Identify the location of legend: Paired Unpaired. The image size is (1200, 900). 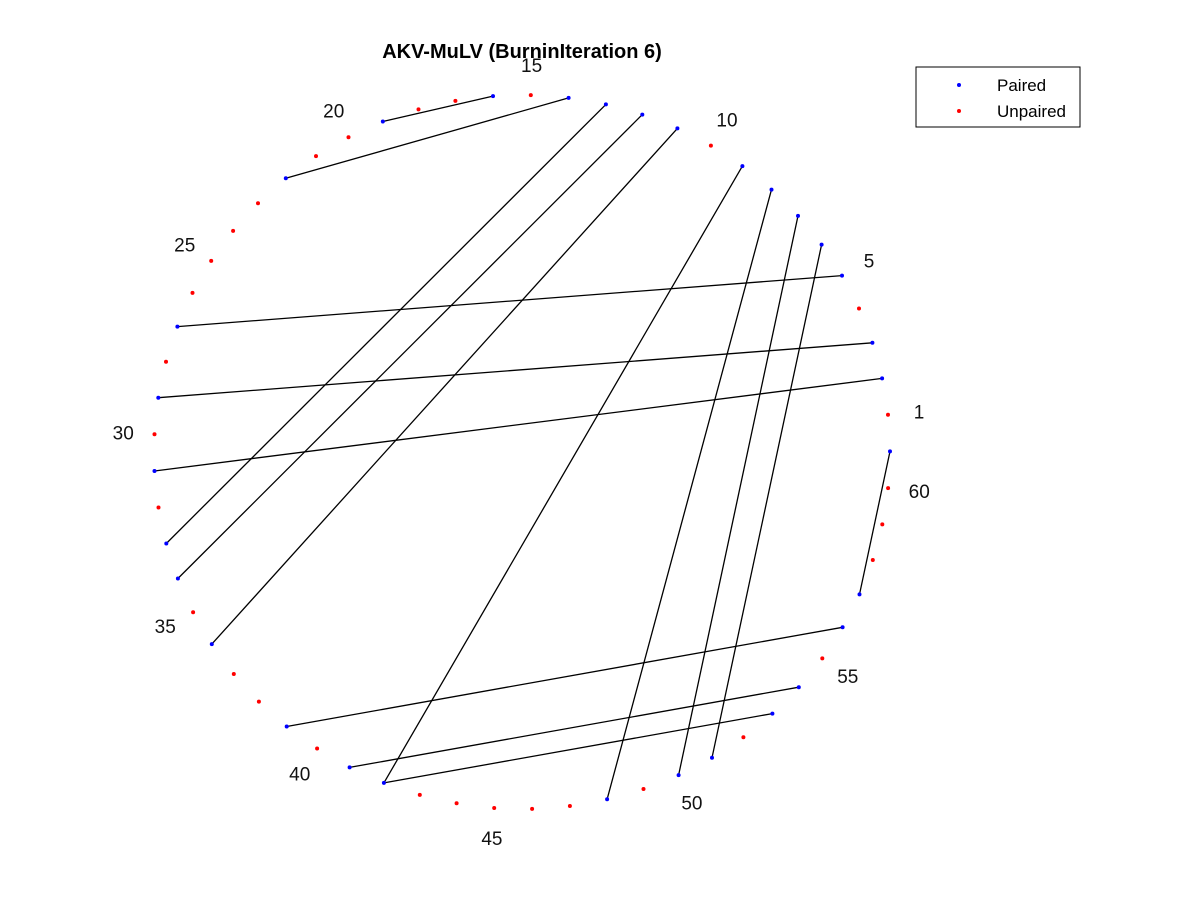
(998, 97).